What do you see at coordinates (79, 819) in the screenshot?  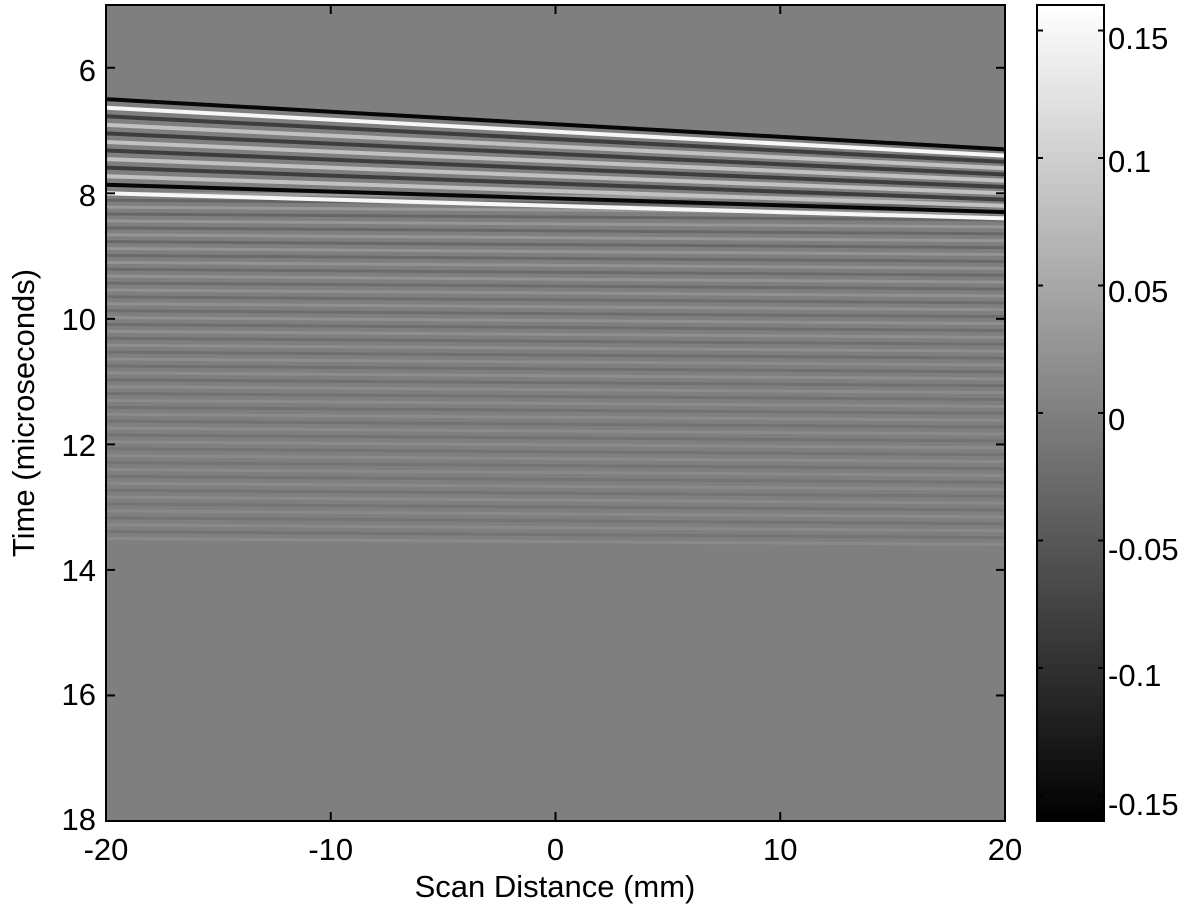 I see `y-tick-label: 18` at bounding box center [79, 819].